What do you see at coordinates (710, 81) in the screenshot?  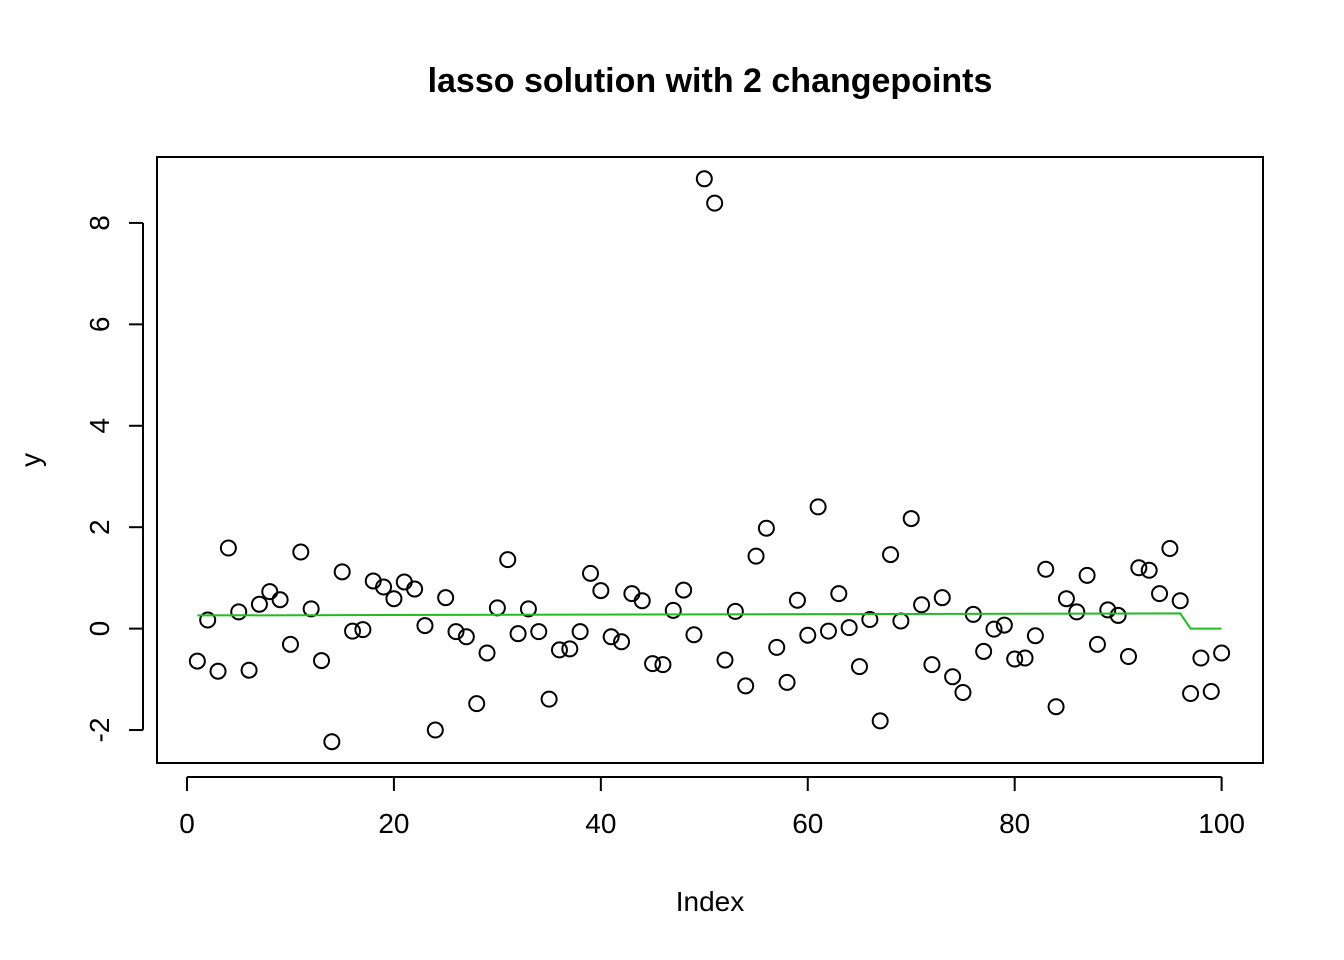 I see `chart-title: lasso solution with 2 changepoints` at bounding box center [710, 81].